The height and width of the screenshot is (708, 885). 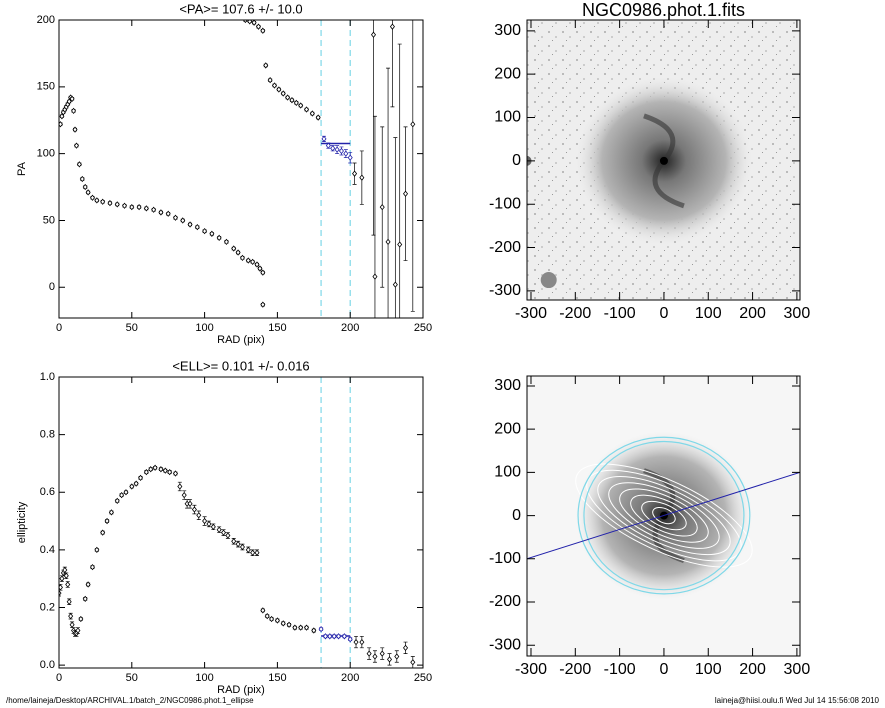 What do you see at coordinates (505, 601) in the screenshot?
I see `y-tick-label: -200` at bounding box center [505, 601].